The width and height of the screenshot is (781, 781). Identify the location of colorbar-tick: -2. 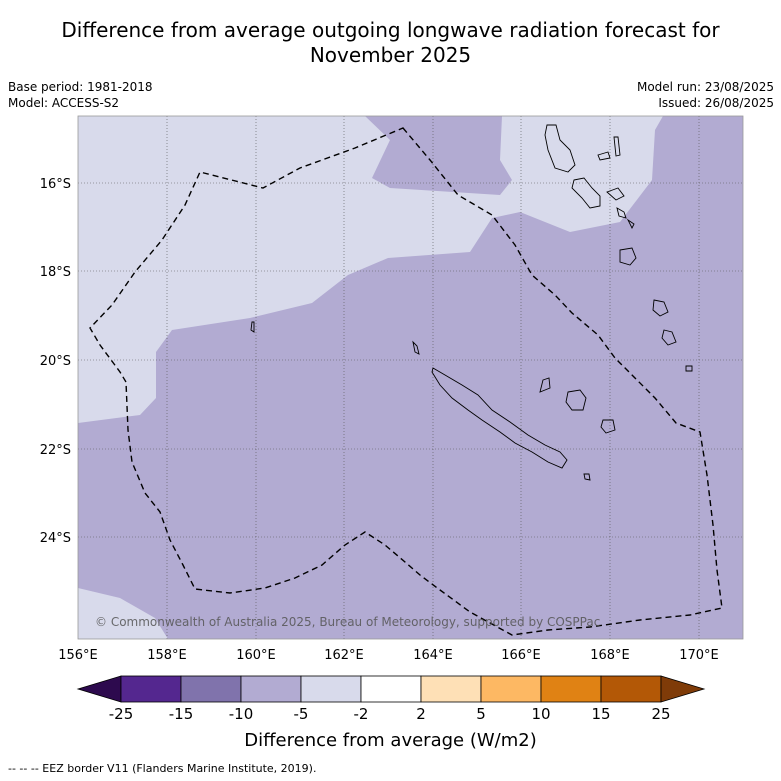
(361, 714).